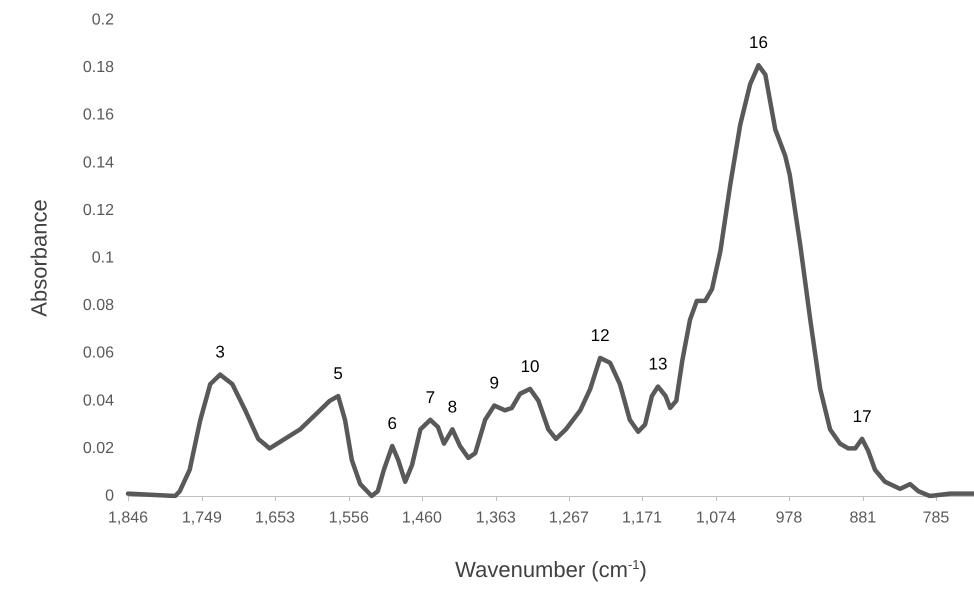 Image resolution: width=974 pixels, height=594 pixels. Describe the element at coordinates (202, 518) in the screenshot. I see `x-tick-label: 1,749` at that location.